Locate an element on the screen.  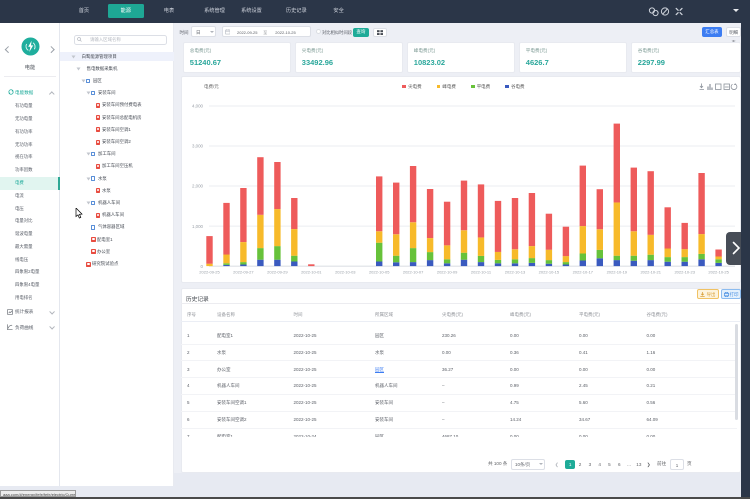
svg-text: 0 is located at coordinates (202, 266).